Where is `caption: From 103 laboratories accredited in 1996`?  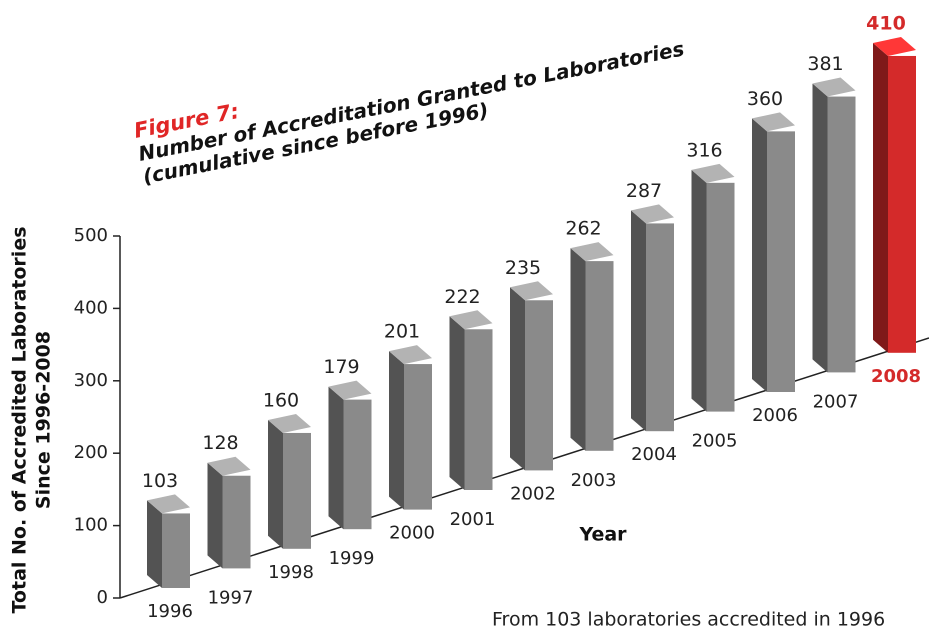 caption: From 103 laboratories accredited in 1996 is located at coordinates (688, 618).